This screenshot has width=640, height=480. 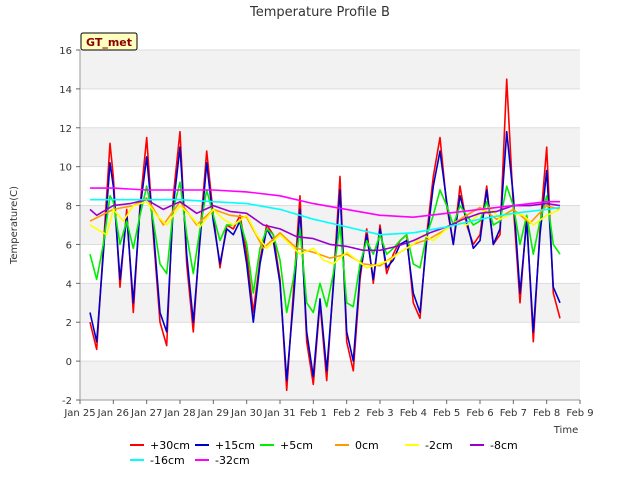 I want to click on site-badge-label: GT_met, so click(x=109, y=42).